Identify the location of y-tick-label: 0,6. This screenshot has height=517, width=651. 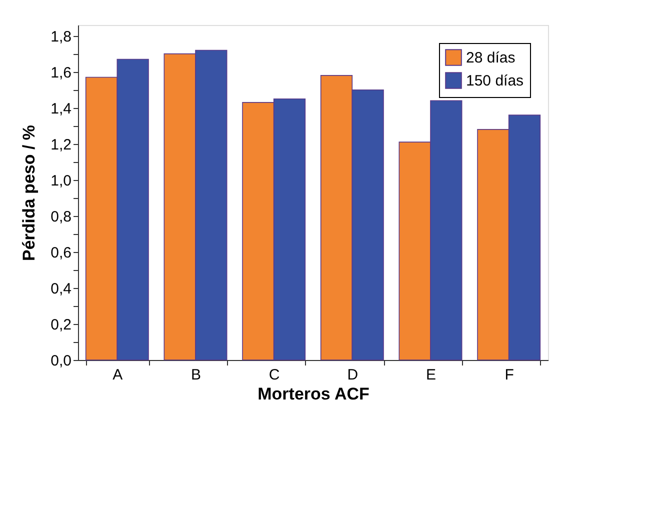
(61, 253).